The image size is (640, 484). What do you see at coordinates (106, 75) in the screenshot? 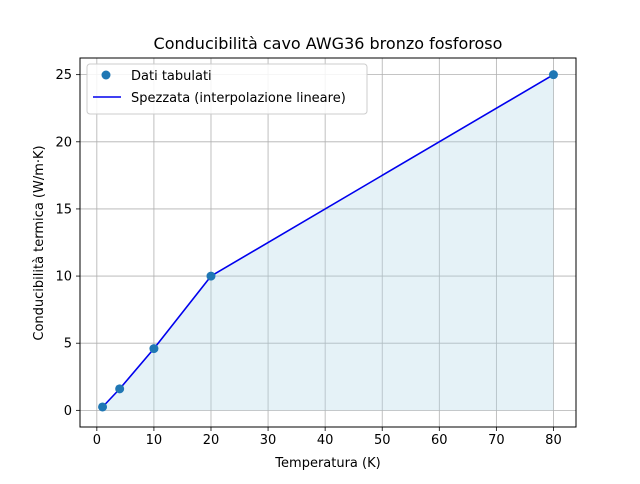
I see `legend-marker-icon` at bounding box center [106, 75].